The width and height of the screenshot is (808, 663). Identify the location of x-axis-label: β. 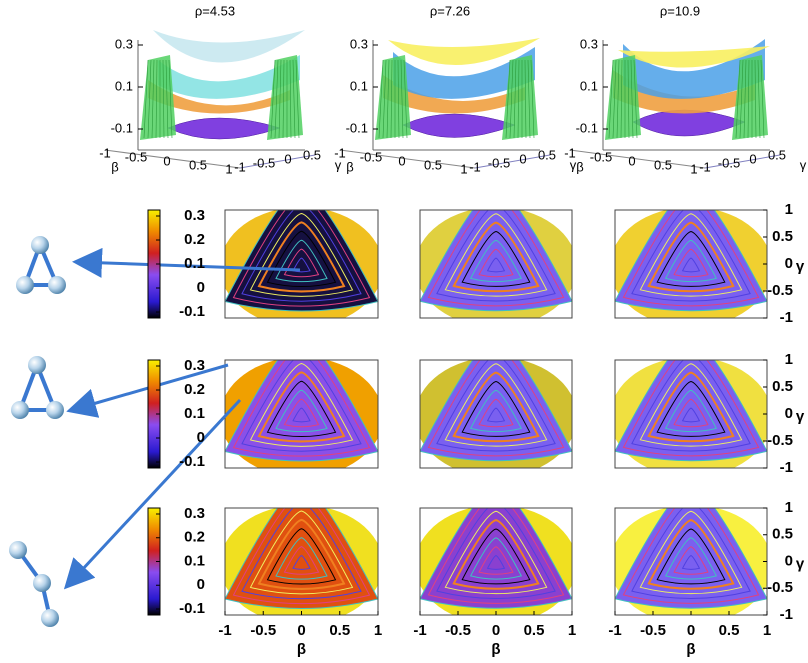
(301, 649).